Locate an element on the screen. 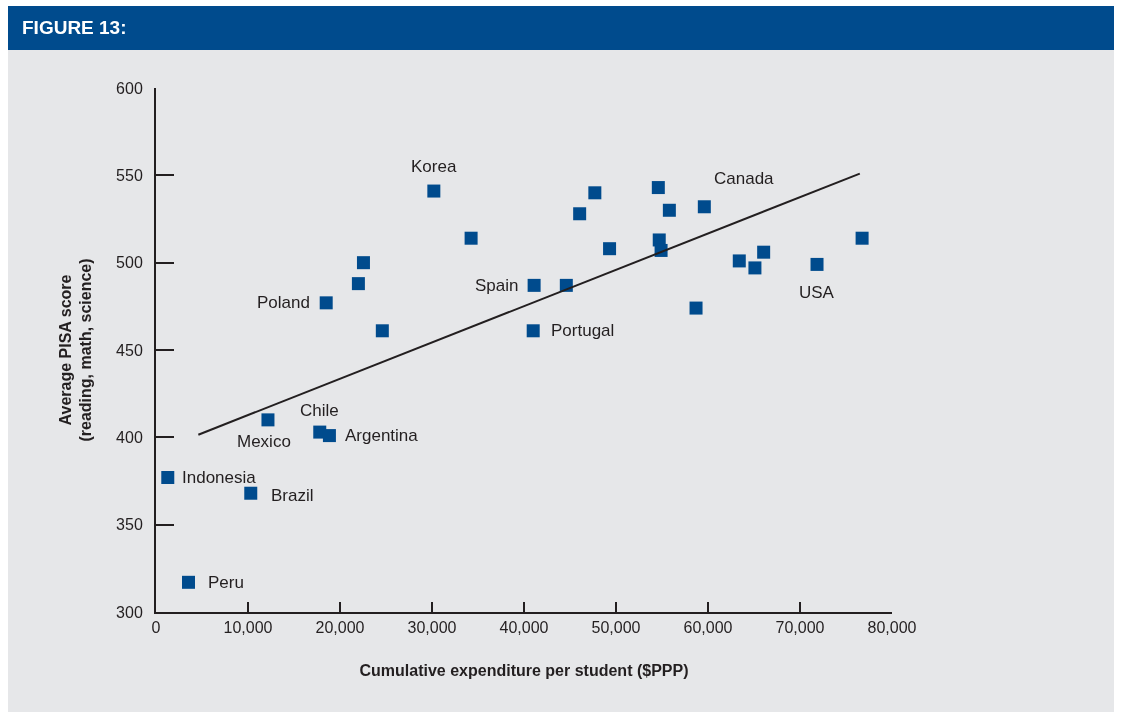 Image resolution: width=1122 pixels, height=719 pixels. y-axis-title: Average PISA score (reading, math, science) is located at coordinates (75, 350).